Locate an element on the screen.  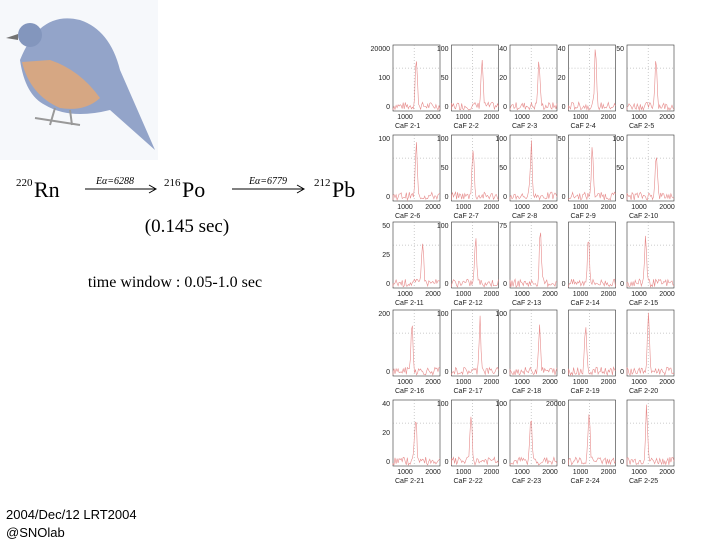
y-tick-label: 75 is located at coordinates (503, 226).